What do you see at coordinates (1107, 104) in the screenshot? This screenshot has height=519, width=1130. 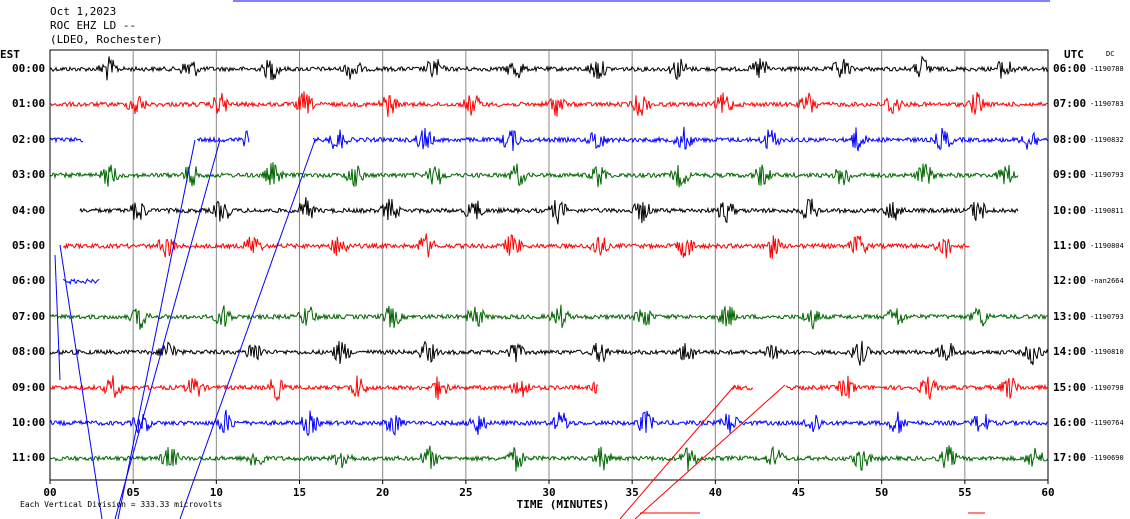 I see `dc-offset-value: -1190783` at bounding box center [1107, 104].